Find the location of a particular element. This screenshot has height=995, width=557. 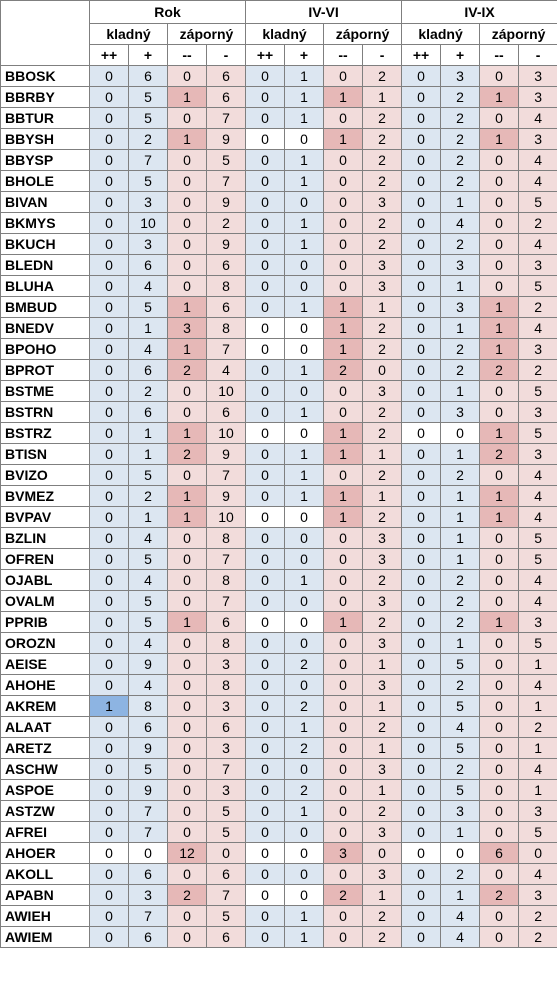

station-name: BPROT is located at coordinates (45, 370).